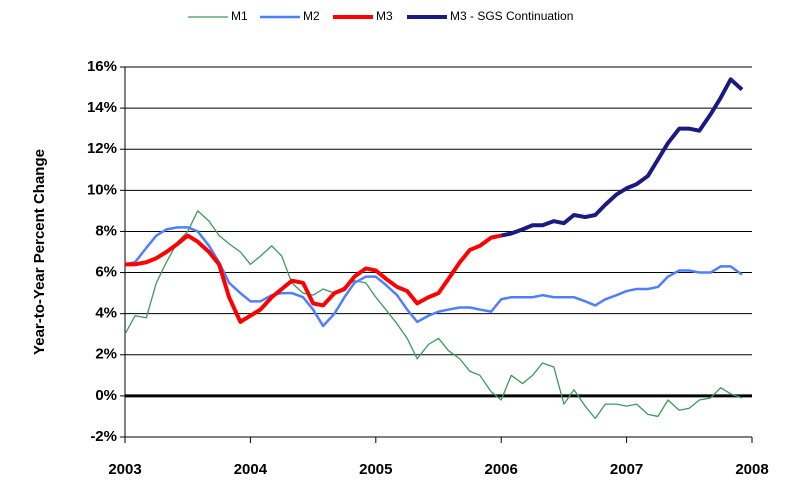 The image size is (785, 489). I want to click on y-tick-label: 14%, so click(102, 107).